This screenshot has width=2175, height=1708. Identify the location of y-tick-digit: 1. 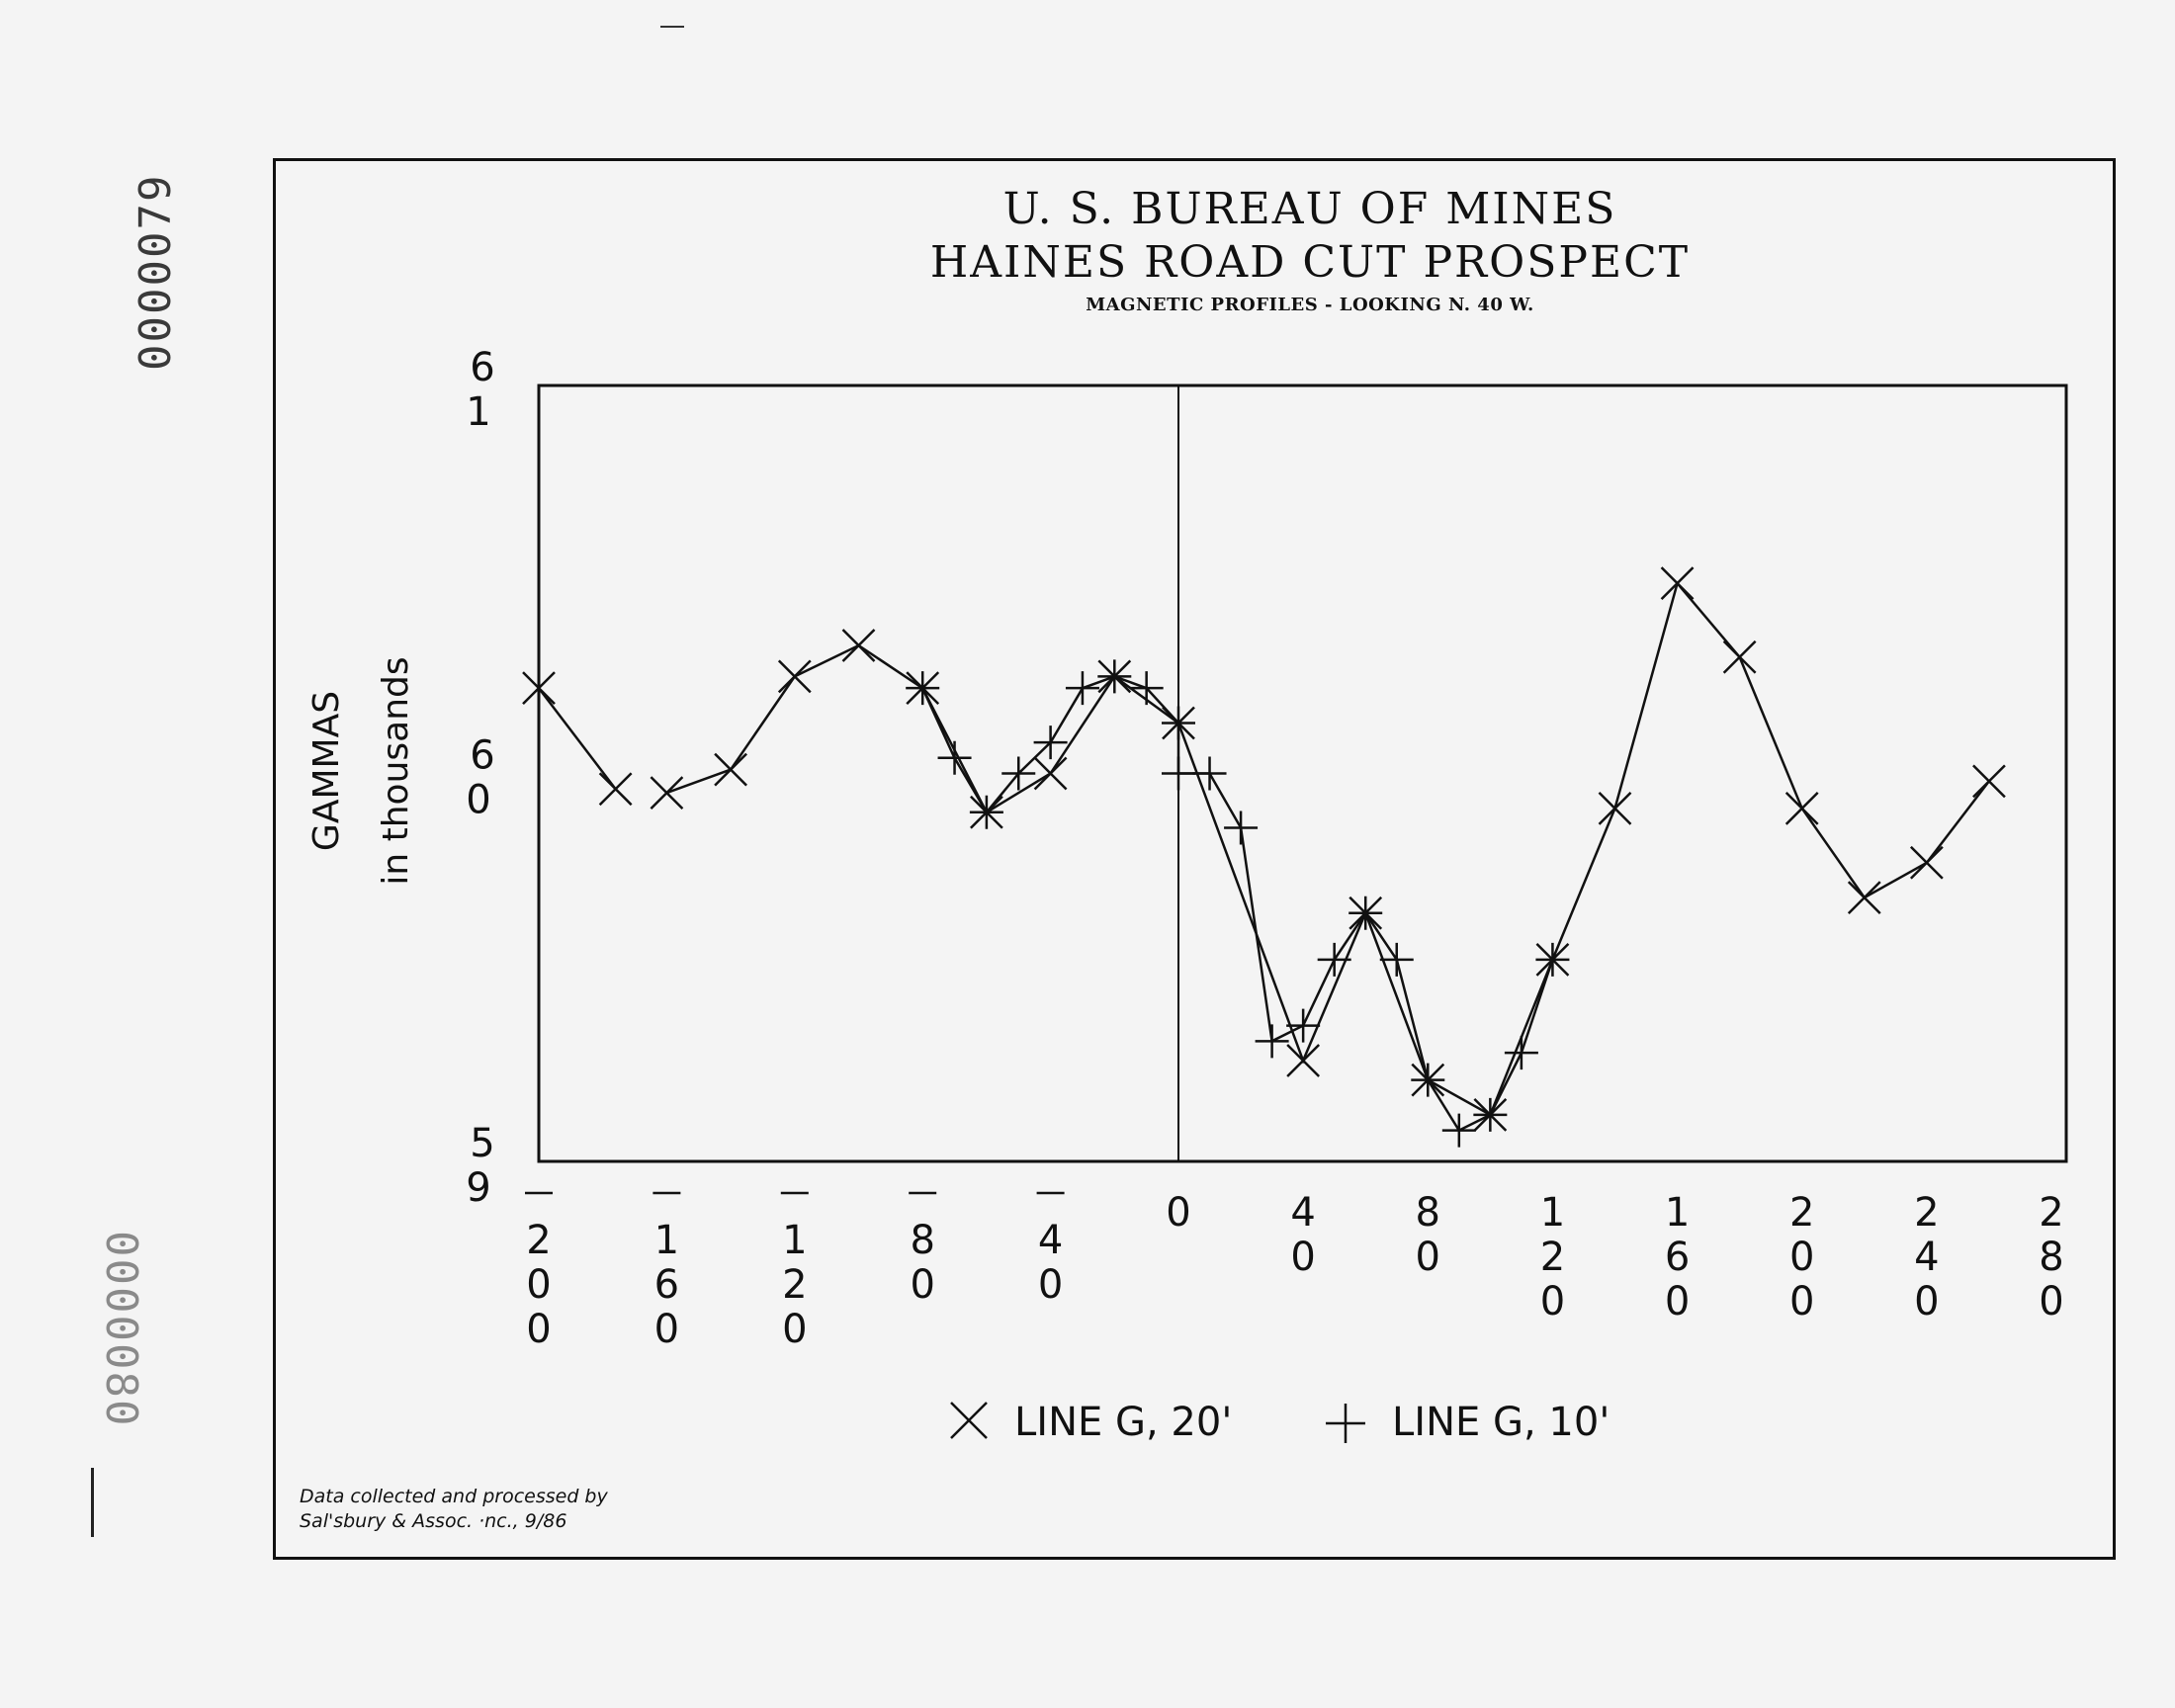
(478, 412).